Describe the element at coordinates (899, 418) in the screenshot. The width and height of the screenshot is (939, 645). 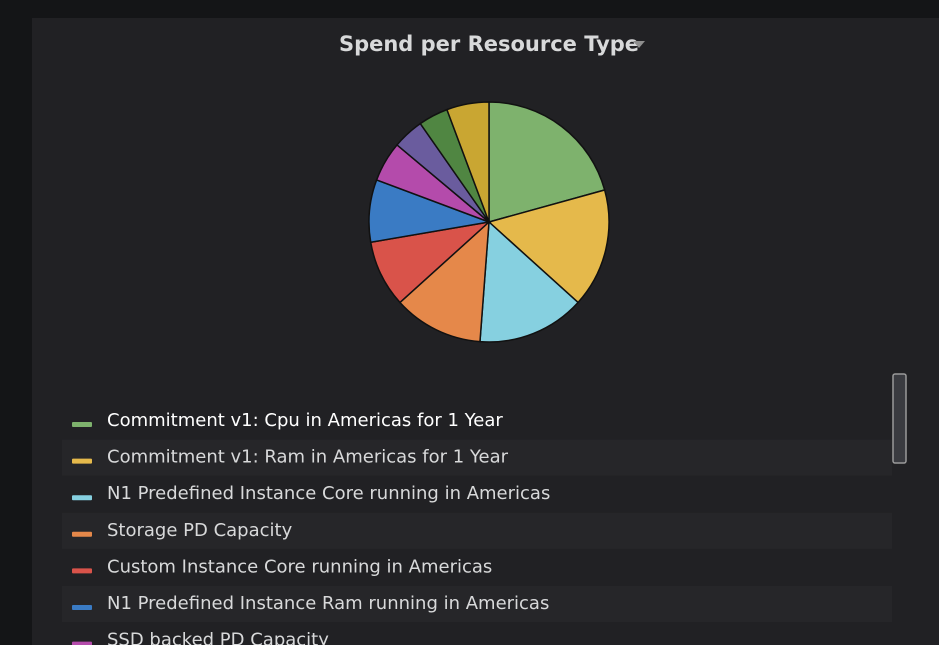
I see `scrollbar` at that location.